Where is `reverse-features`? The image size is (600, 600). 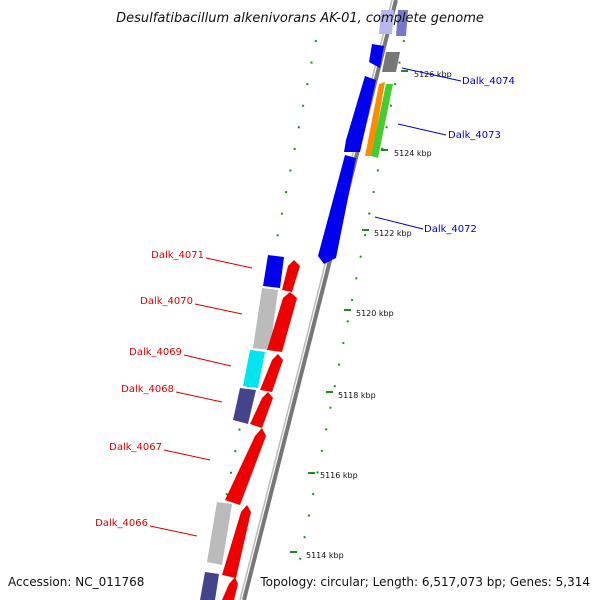
reverse-features is located at coordinates (250, 427).